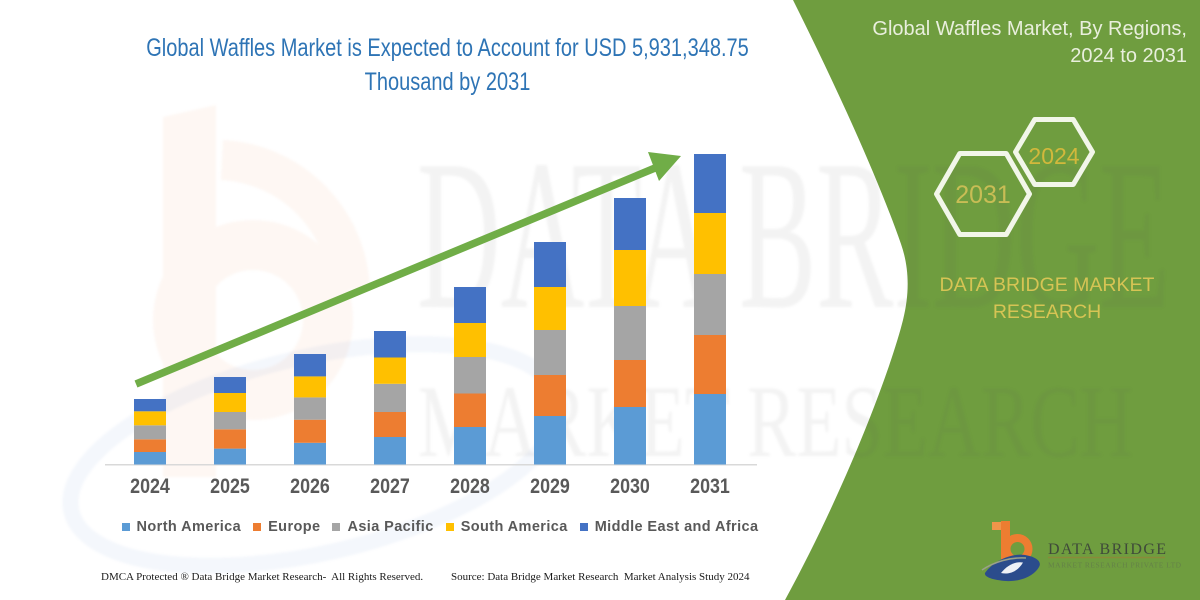 This screenshot has height=600, width=1200. Describe the element at coordinates (1053, 156) in the screenshot. I see `svg-text: 2024` at that location.